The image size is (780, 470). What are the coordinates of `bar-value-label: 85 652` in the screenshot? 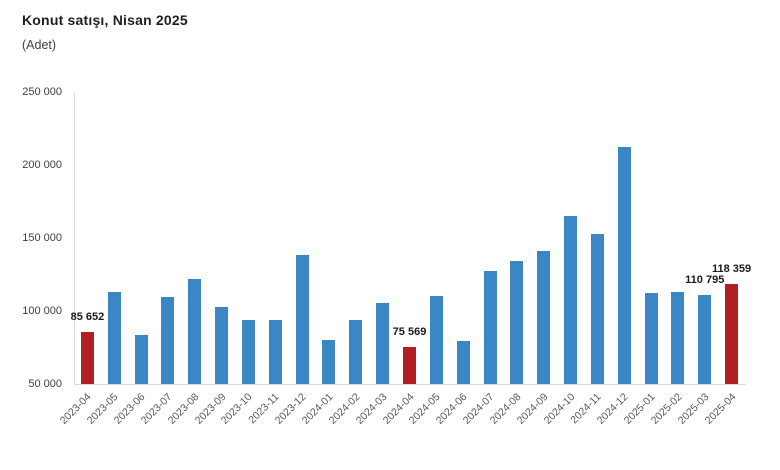 It's located at (87, 316).